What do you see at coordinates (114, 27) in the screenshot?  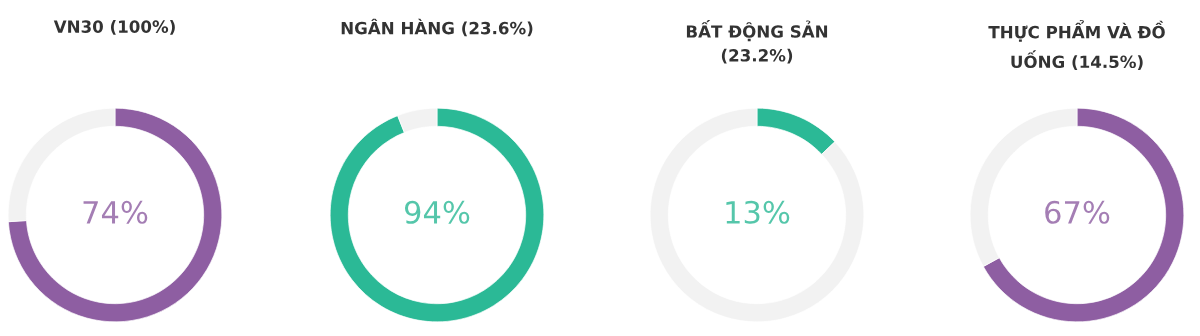 I see `chart-title: VN30 (100%)` at bounding box center [114, 27].